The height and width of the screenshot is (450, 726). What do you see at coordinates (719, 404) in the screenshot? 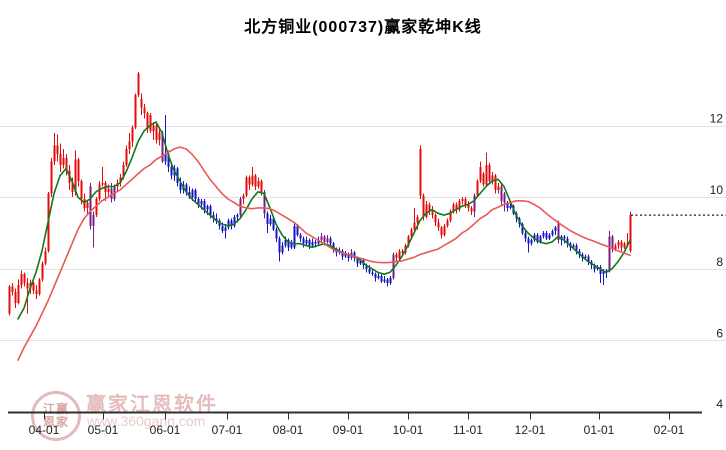
I see `y-axis-label: 4` at bounding box center [719, 404].